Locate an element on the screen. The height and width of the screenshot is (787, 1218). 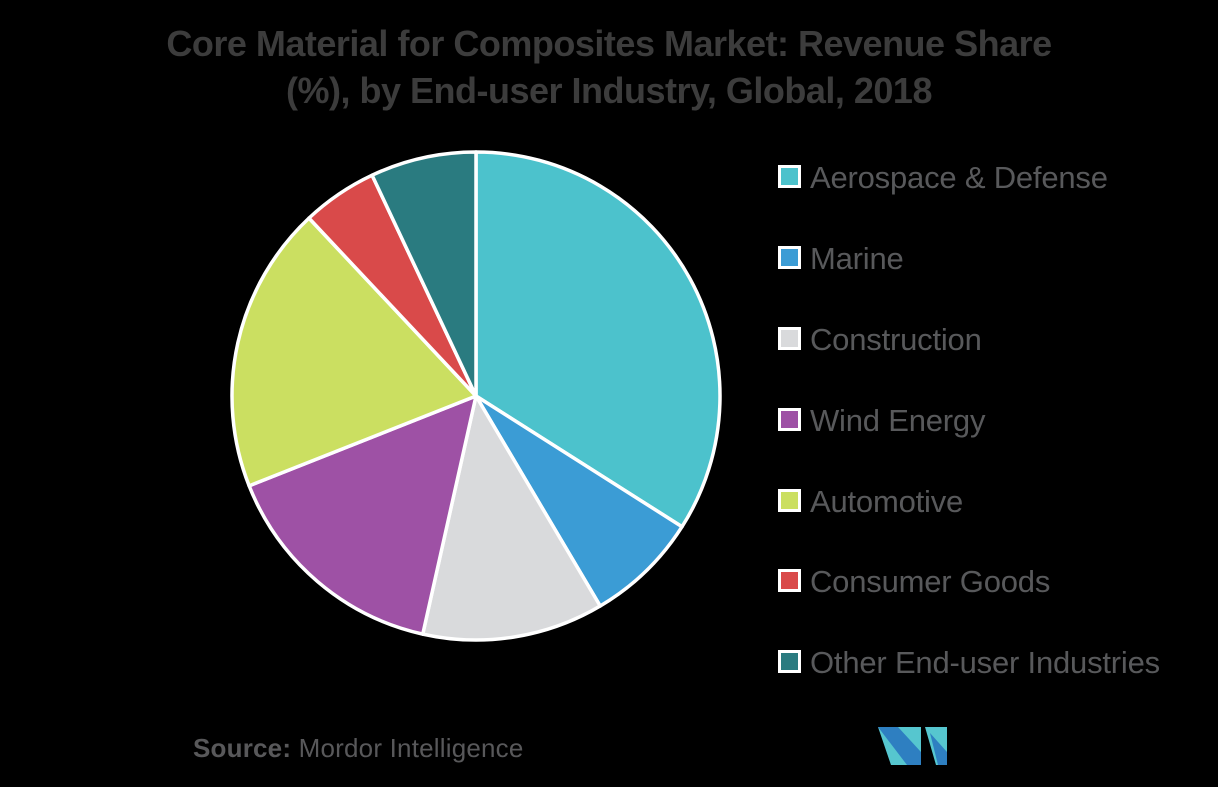
source-note: Source: Mordor Intelligence is located at coordinates (358, 748).